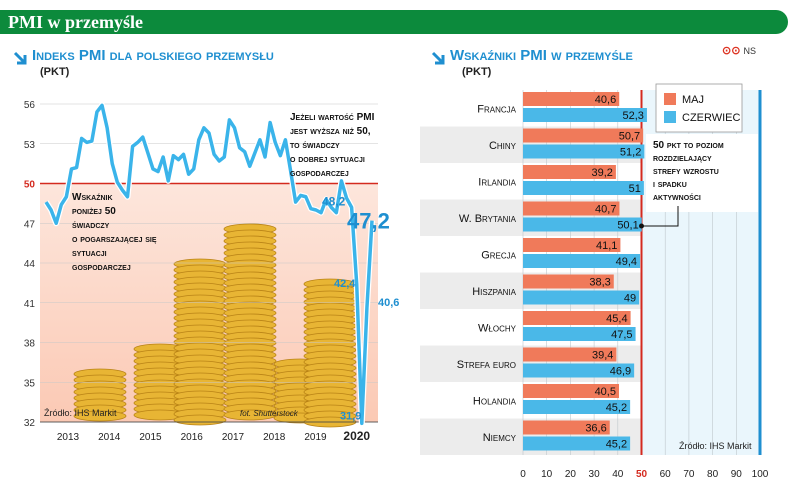 The height and width of the screenshot is (484, 788). Describe the element at coordinates (503, 146) in the screenshot. I see `category-label: Chiny` at that location.